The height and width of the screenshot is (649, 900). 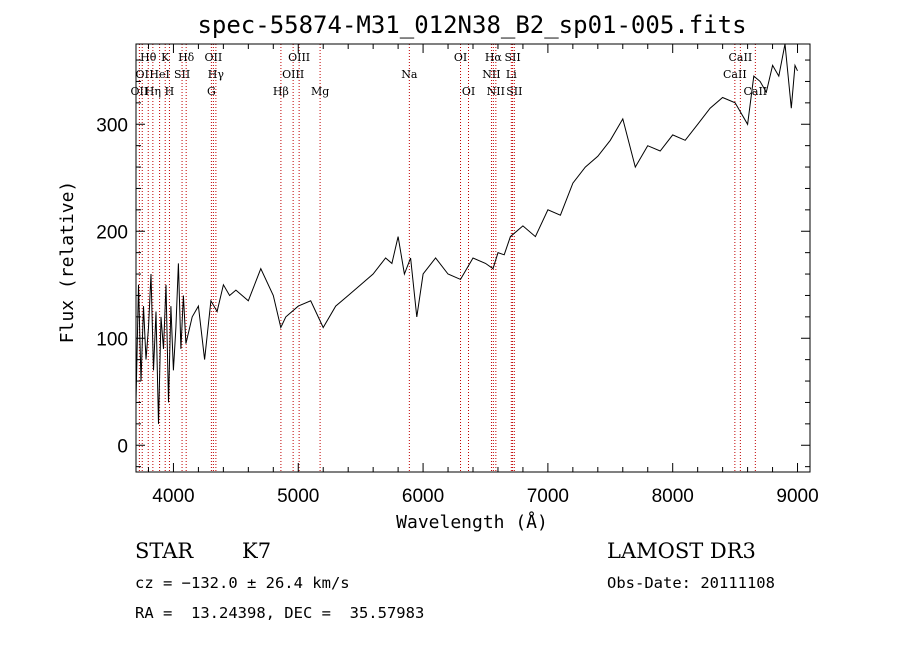 What do you see at coordinates (797, 496) in the screenshot?
I see `x-tick-label: 9000` at bounding box center [797, 496].